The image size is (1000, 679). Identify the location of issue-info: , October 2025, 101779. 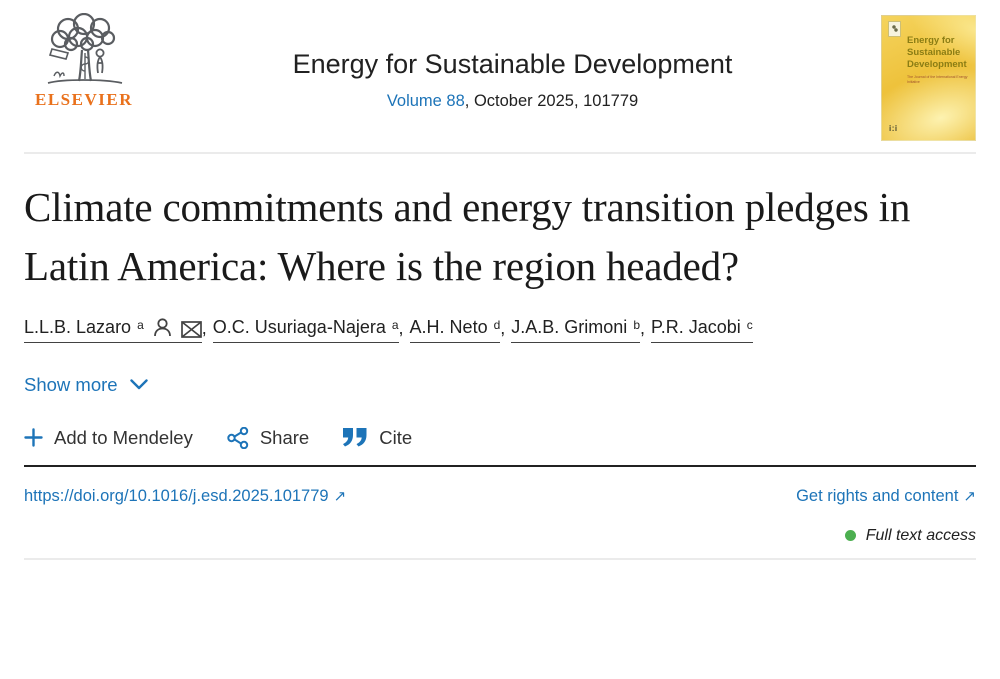
(551, 101).